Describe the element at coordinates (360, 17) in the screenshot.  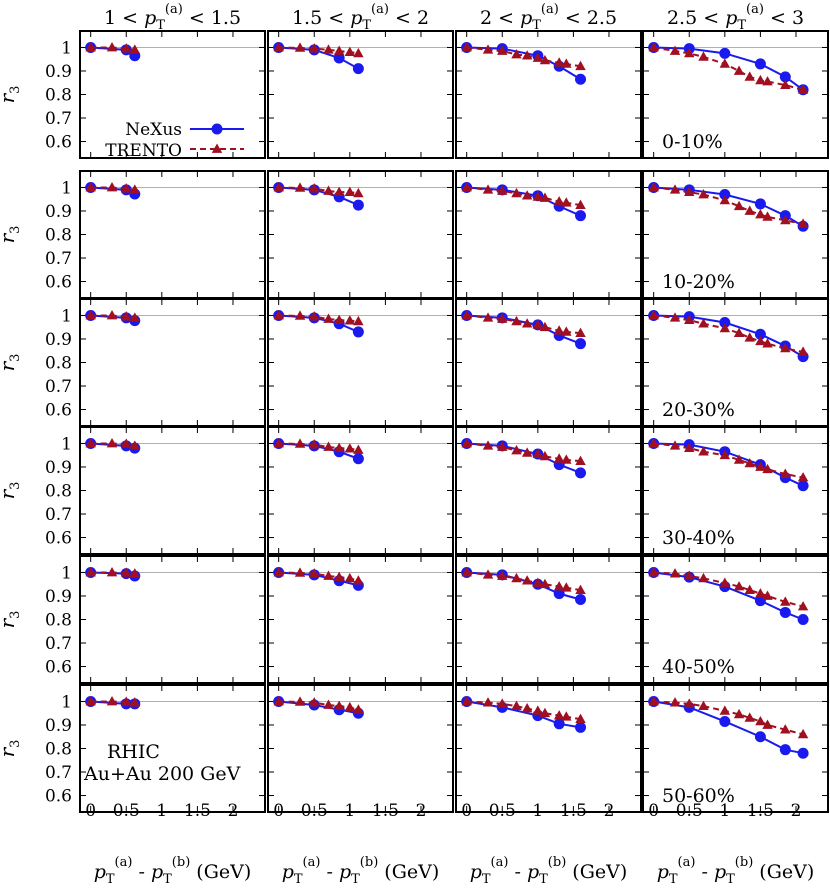
I see `column-title: 1.5 < pT(a) < 2` at that location.